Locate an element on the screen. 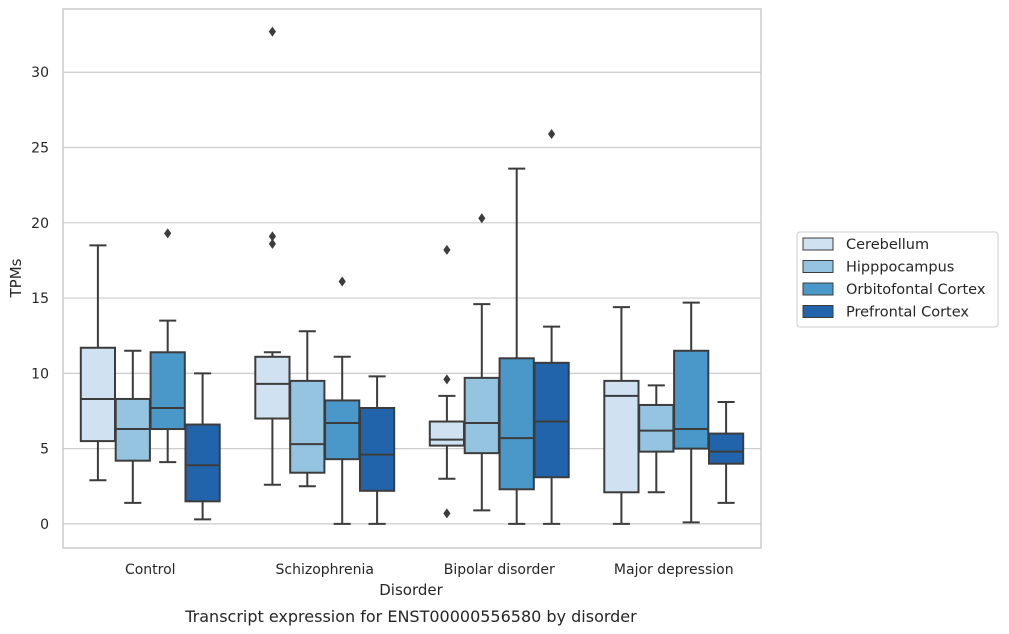 This screenshot has width=1009, height=634. y-axis-ticks: 0 5 10 15 20 25 30 is located at coordinates (40, 299).